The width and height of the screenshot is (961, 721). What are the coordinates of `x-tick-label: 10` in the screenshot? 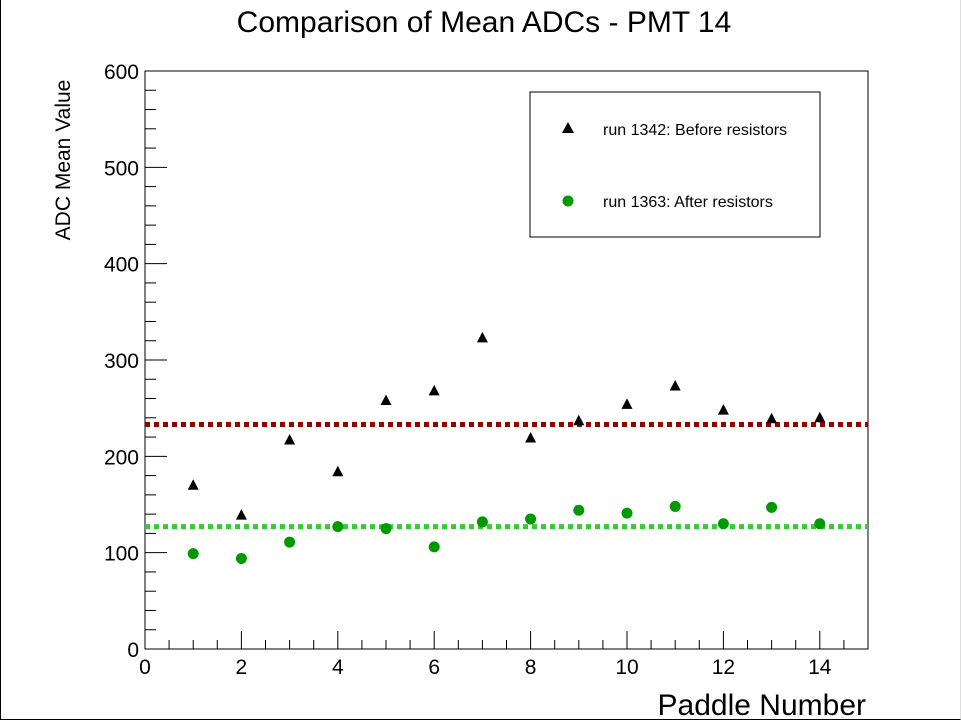 It's located at (626, 667).